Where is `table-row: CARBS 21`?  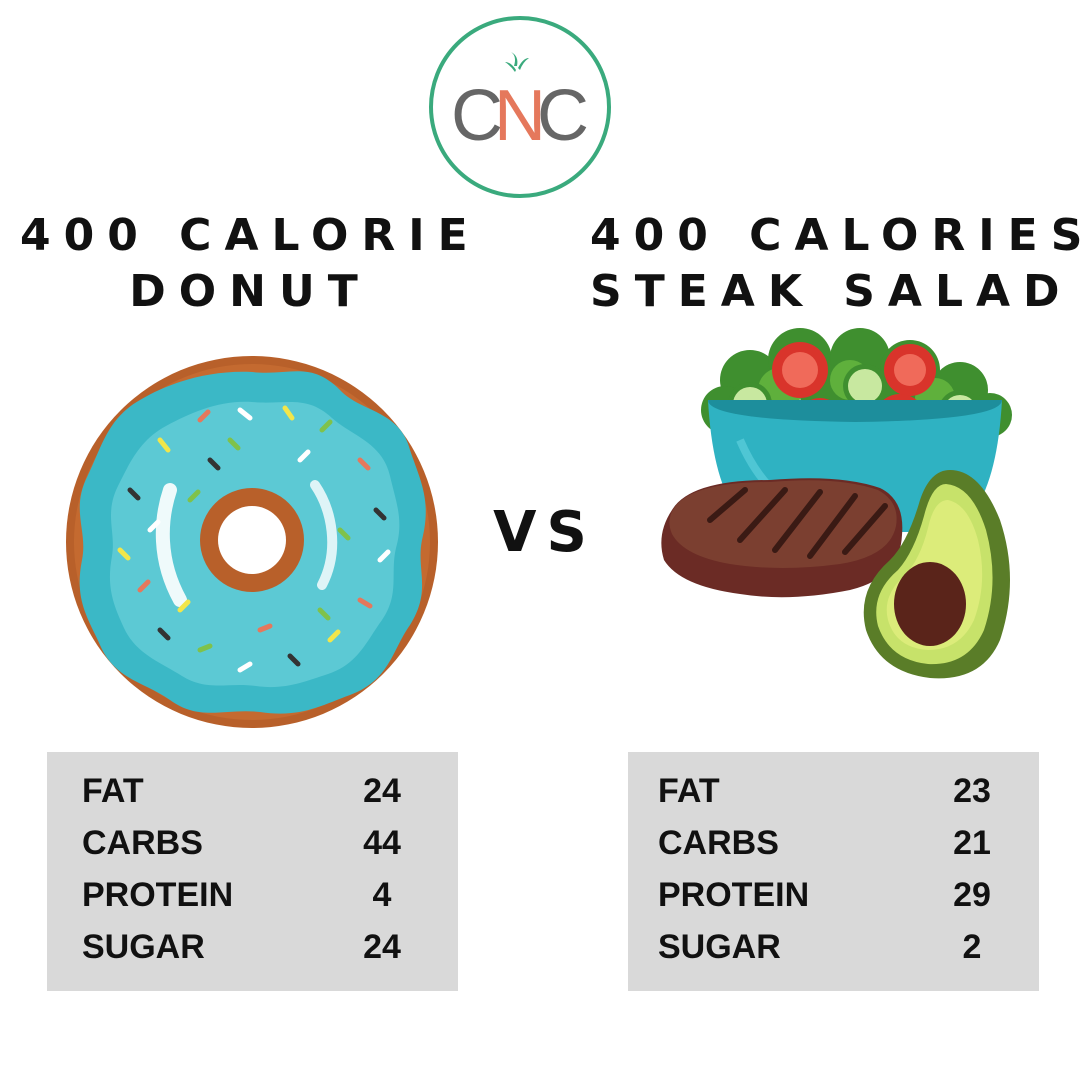
table-row: CARBS 21 is located at coordinates (833, 850).